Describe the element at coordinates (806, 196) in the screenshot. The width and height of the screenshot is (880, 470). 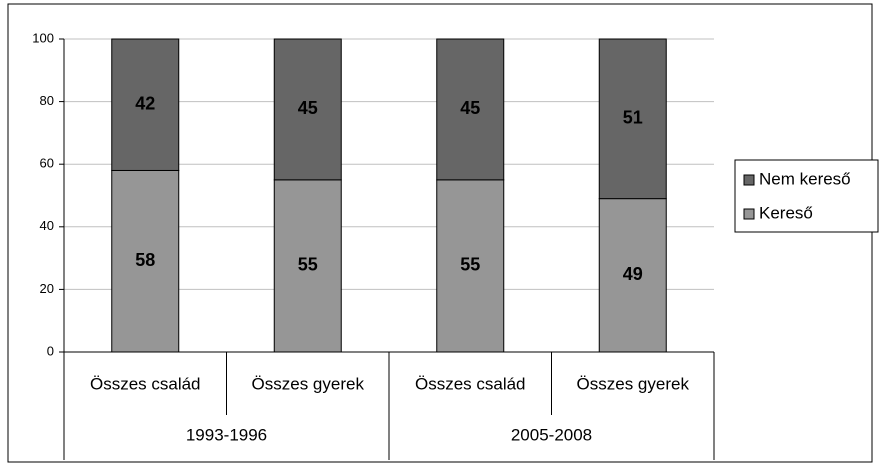
I see `legend-box` at that location.